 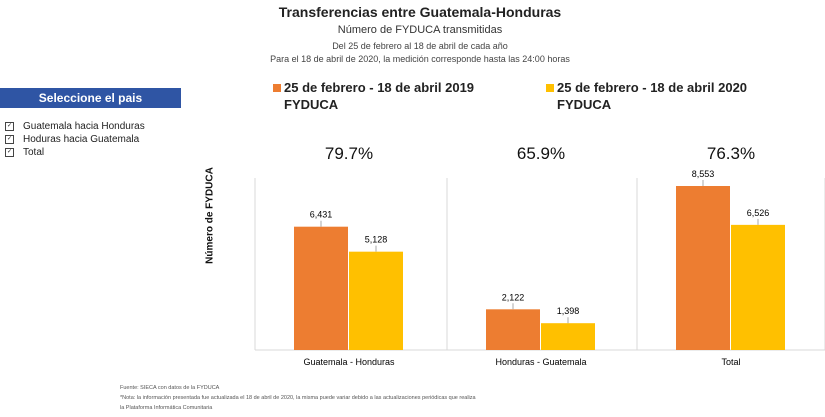 What do you see at coordinates (90, 98) in the screenshot?
I see `filter-title: Seleccione el pais` at bounding box center [90, 98].